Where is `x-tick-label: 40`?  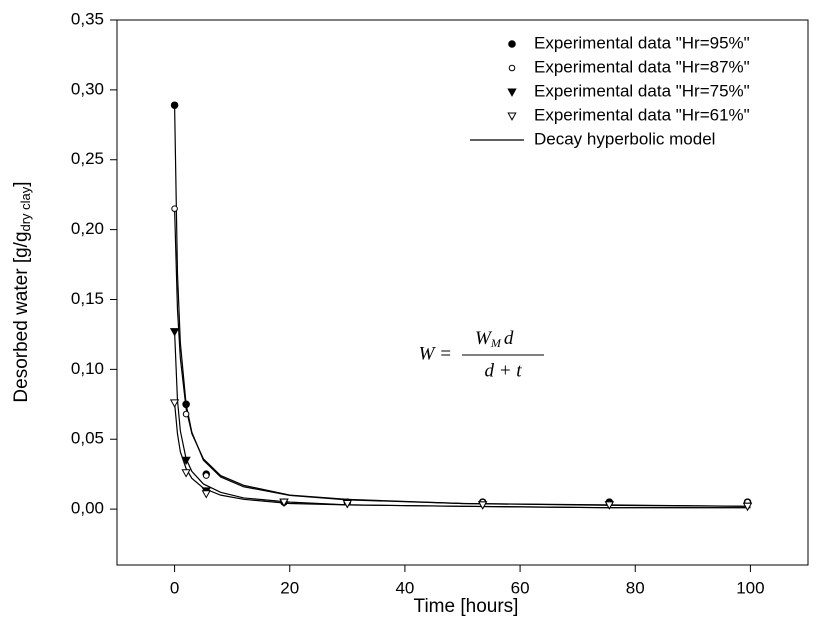
x-tick-label: 40 is located at coordinates (404, 587).